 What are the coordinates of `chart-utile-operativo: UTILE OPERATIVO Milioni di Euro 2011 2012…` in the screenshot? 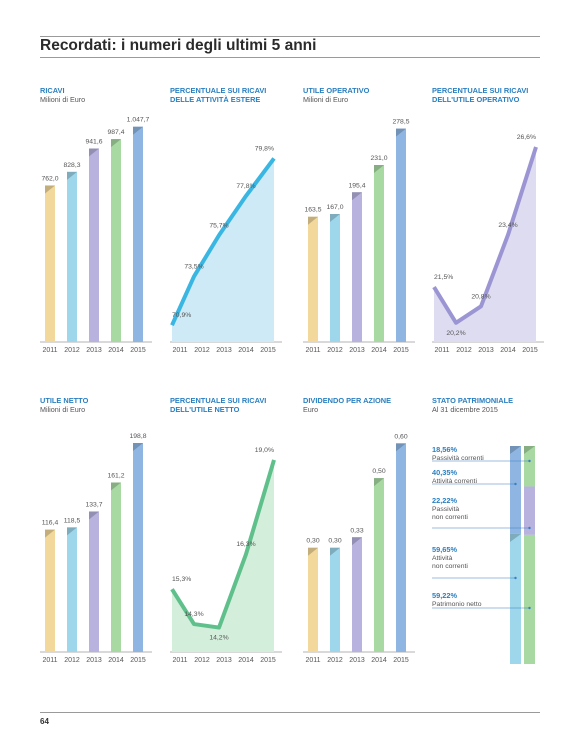 It's located at (359, 221).